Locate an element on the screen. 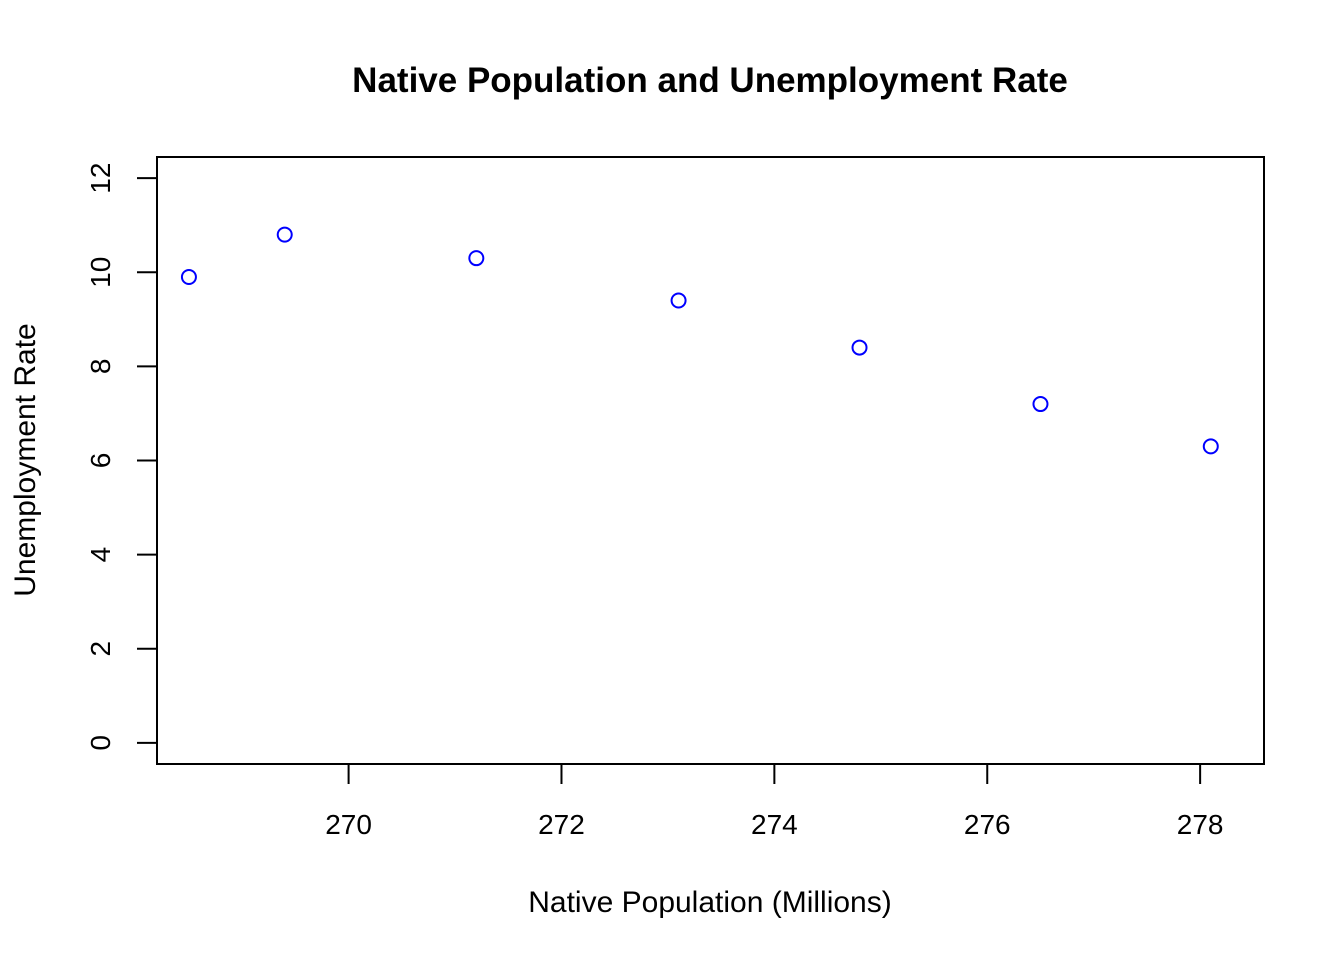  y-tick-label: 2 is located at coordinates (100, 649).